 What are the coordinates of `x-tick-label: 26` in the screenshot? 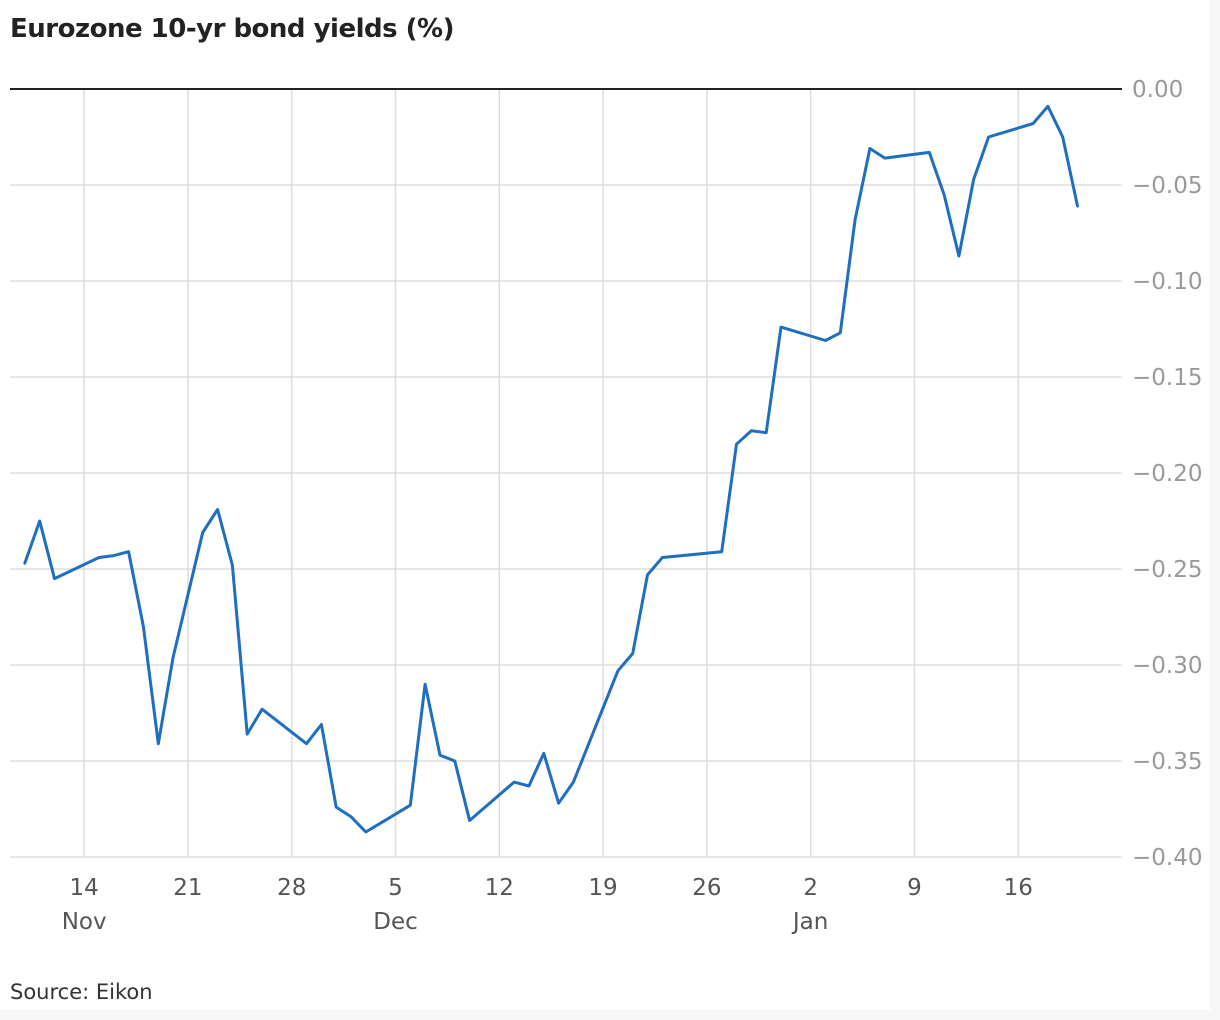 It's located at (706, 888).